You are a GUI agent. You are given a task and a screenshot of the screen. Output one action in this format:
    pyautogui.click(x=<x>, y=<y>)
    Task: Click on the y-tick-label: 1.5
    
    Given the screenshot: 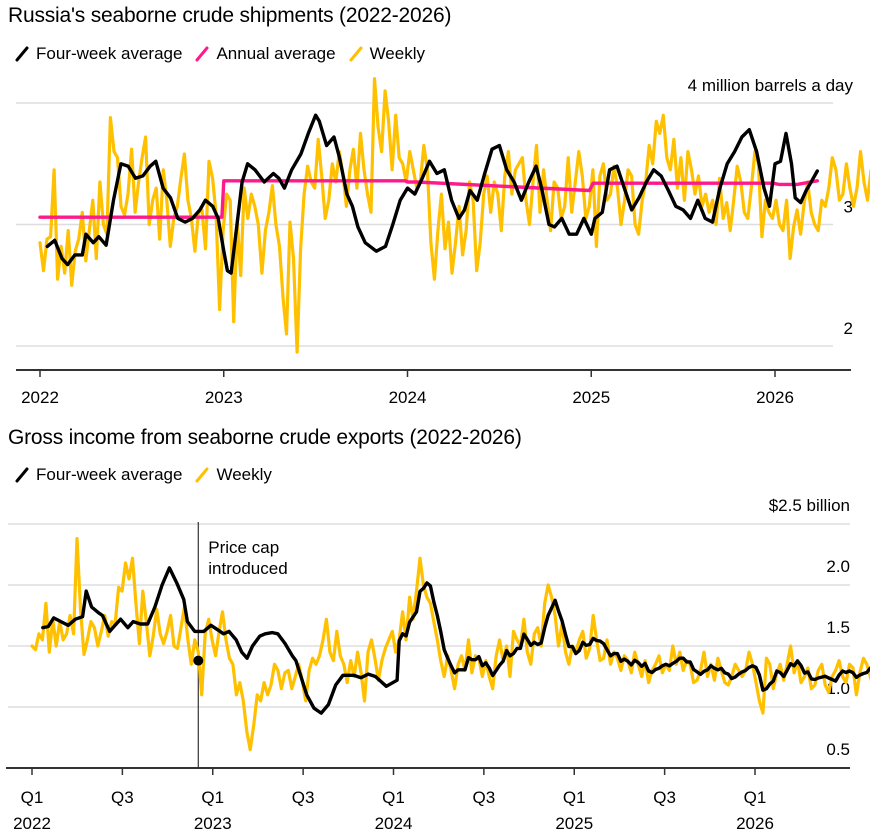 What is the action you would take?
    pyautogui.click(x=838, y=627)
    